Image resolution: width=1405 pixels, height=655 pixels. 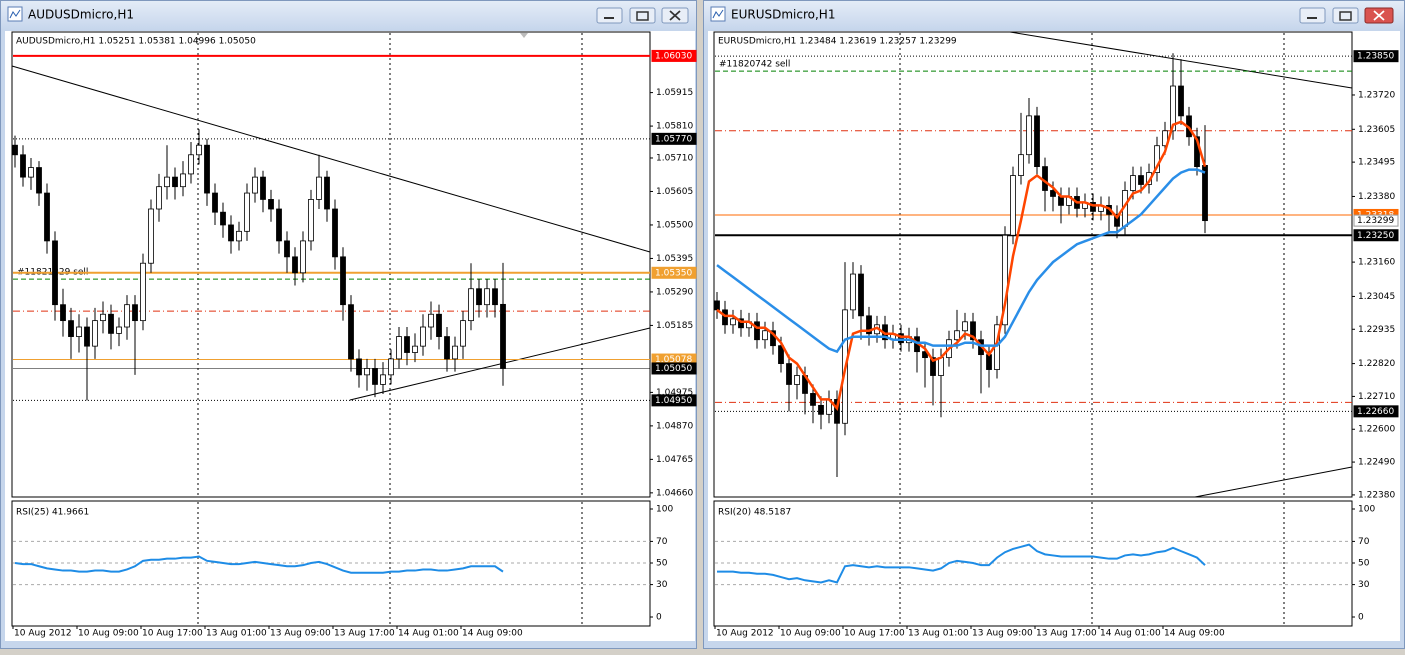 I want to click on price-marker-label: 1.05350, so click(x=673, y=273).